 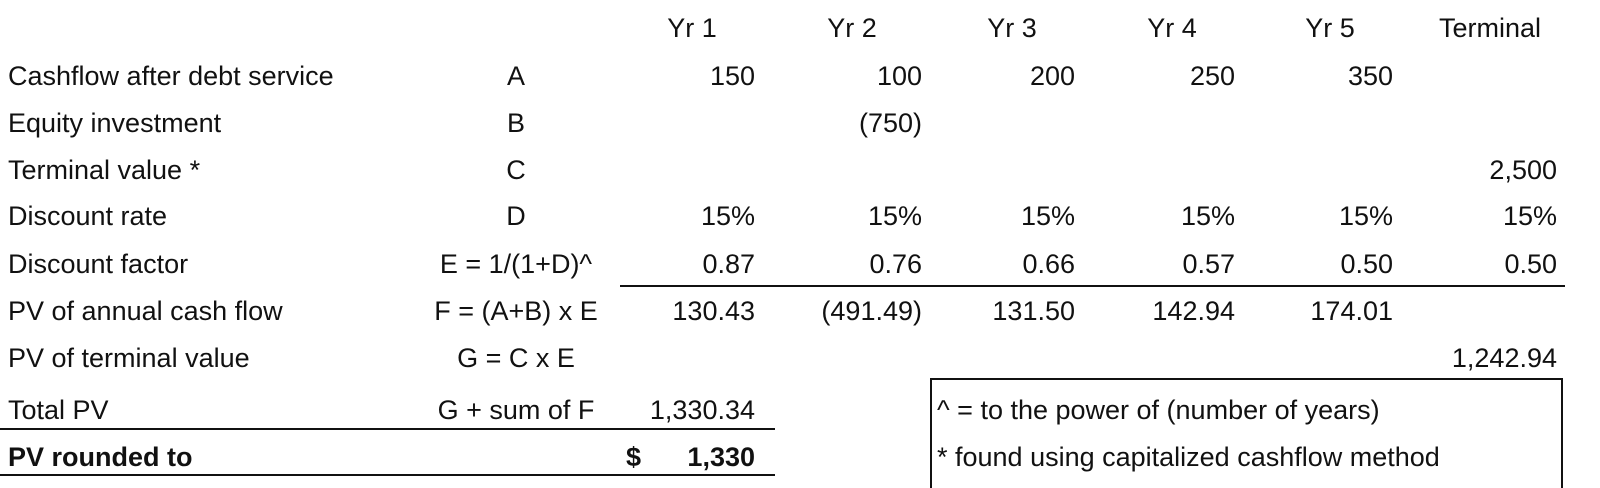 I want to click on column-header: Yr 5, so click(x=1330, y=28).